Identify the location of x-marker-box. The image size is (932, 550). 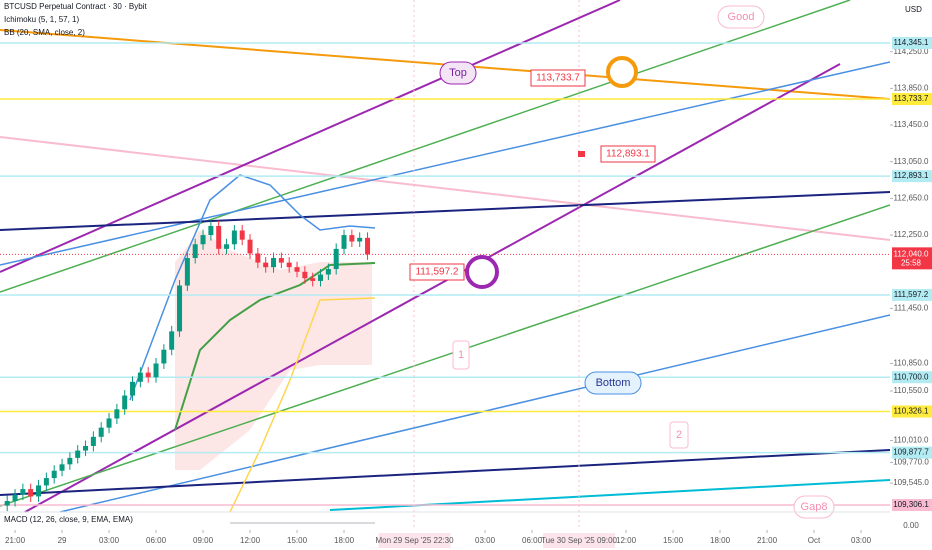
(579, 540).